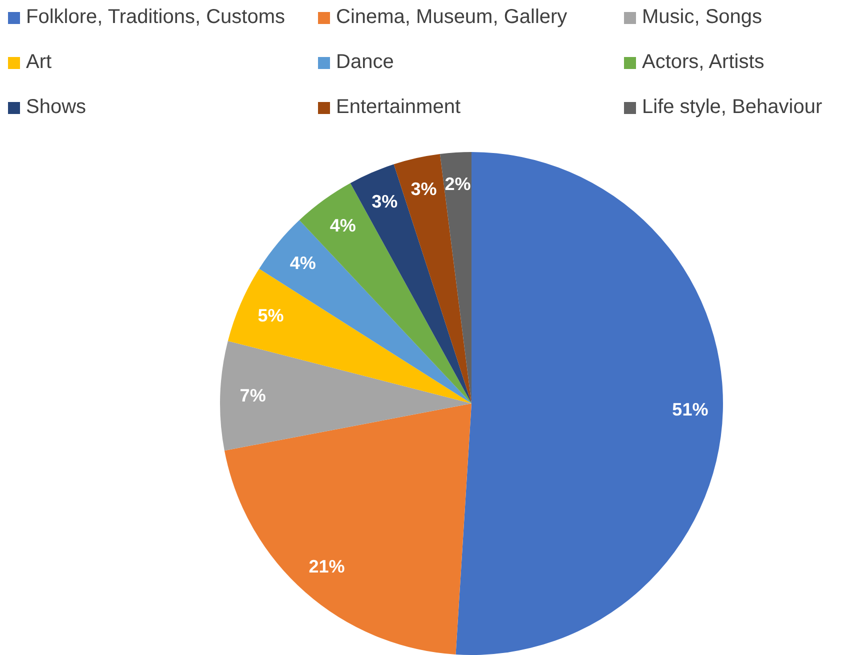  Describe the element at coordinates (457, 184) in the screenshot. I see `data-label: 2%` at that location.